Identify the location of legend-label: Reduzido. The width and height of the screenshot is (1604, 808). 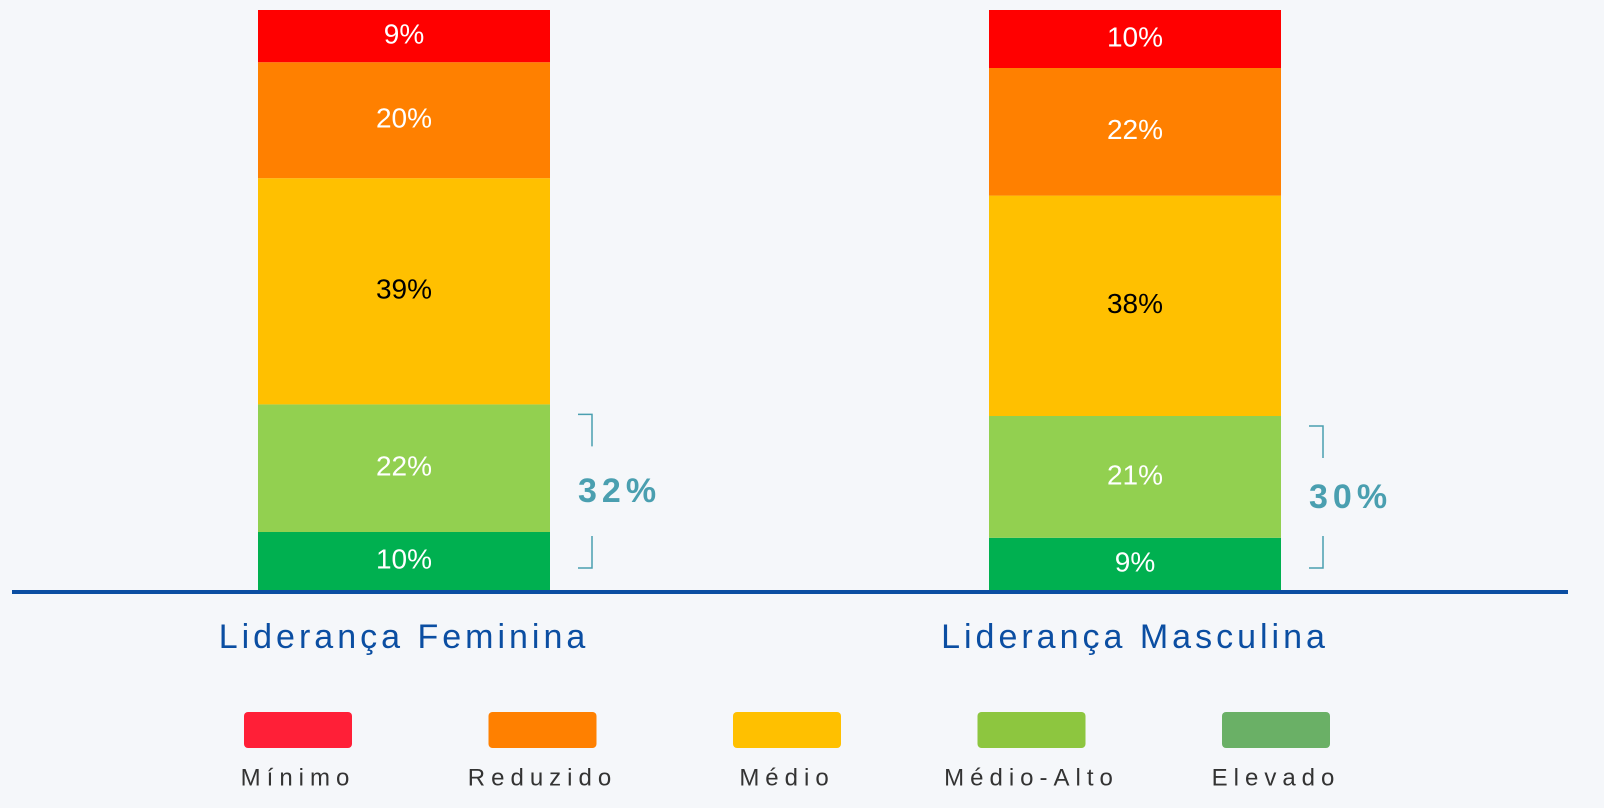
(542, 777).